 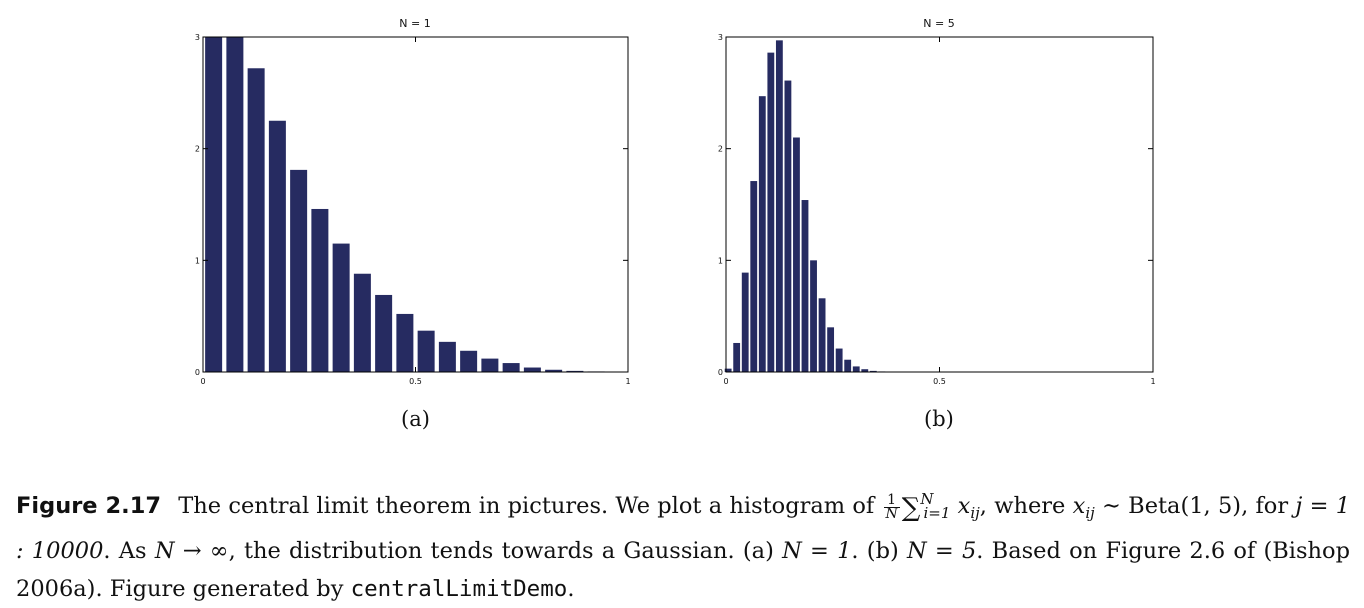 What do you see at coordinates (1184, 506) in the screenshot?
I see `caption-beta: Beta(1, 5)` at bounding box center [1184, 506].